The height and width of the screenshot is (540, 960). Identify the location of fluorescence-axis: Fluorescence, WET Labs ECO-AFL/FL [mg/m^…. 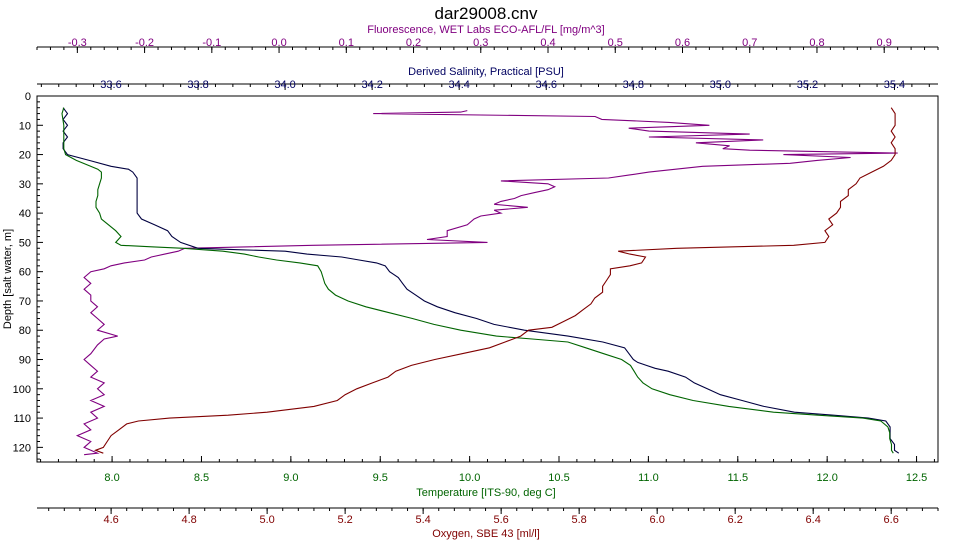
(487, 38).